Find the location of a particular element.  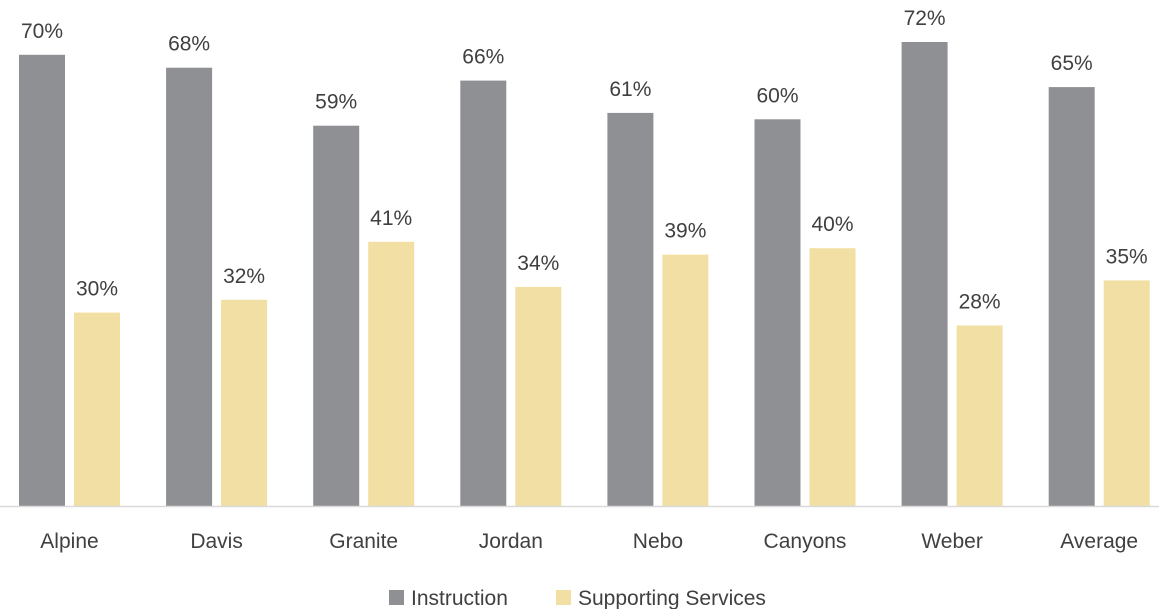

bar-supporting-services-jordan is located at coordinates (538, 396).